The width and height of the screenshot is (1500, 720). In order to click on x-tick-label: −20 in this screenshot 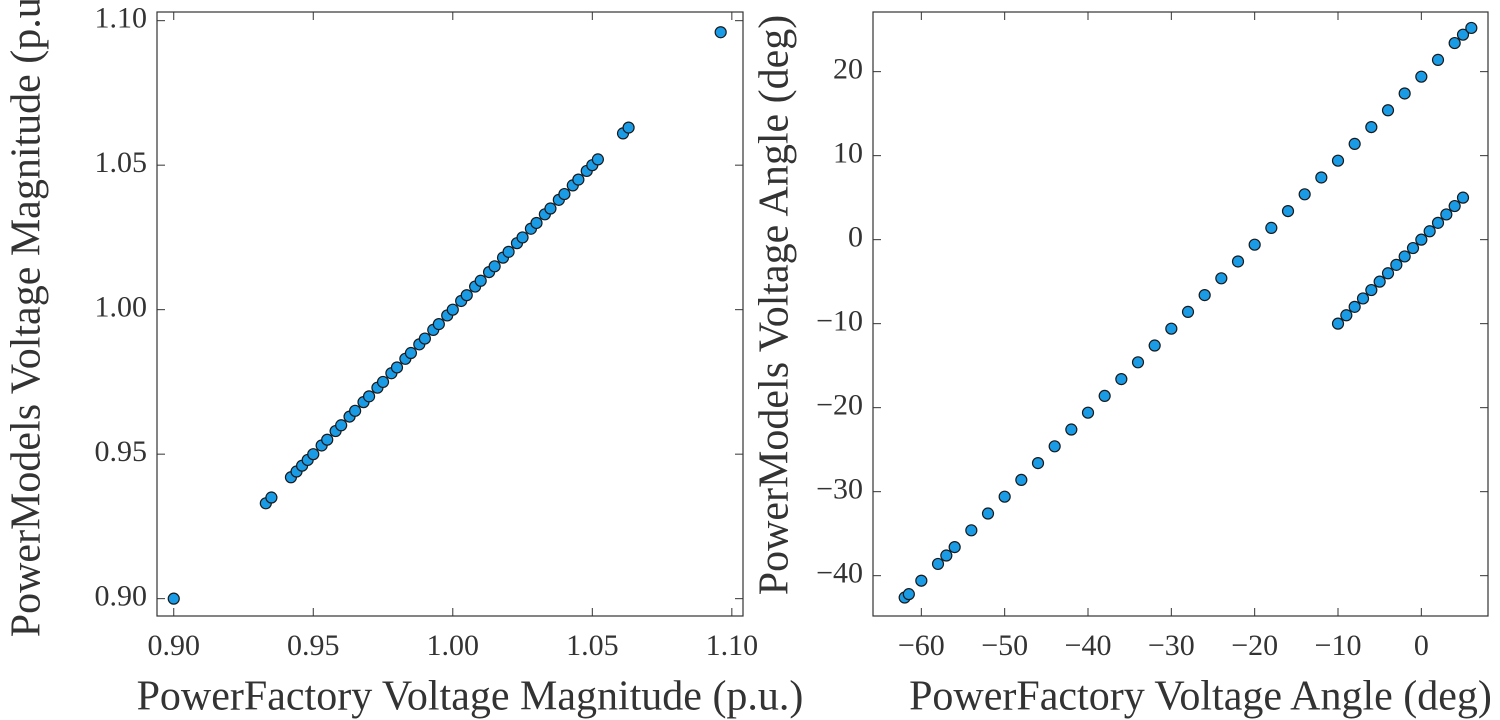, I will do `click(1254, 645)`.